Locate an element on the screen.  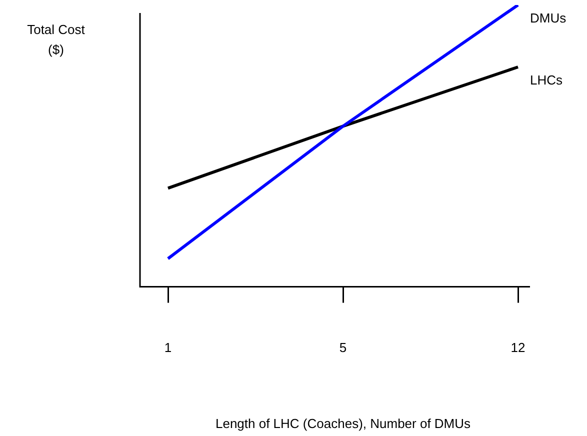
y-axis-title: Total Cost ($) is located at coordinates (56, 40).